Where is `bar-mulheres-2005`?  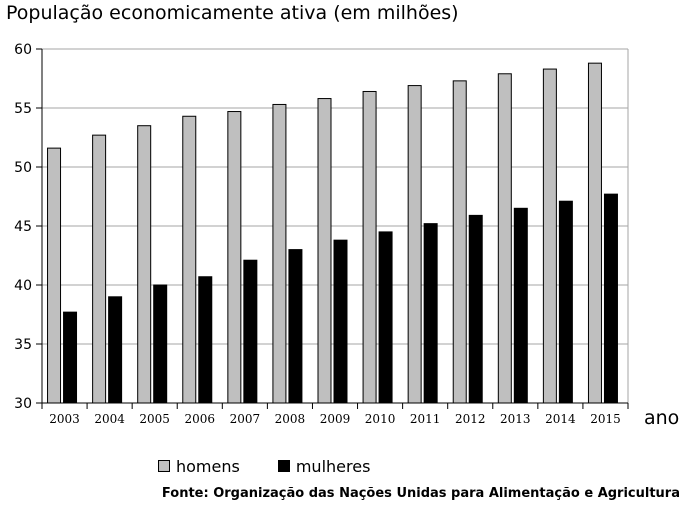 bar-mulheres-2005 is located at coordinates (160, 344).